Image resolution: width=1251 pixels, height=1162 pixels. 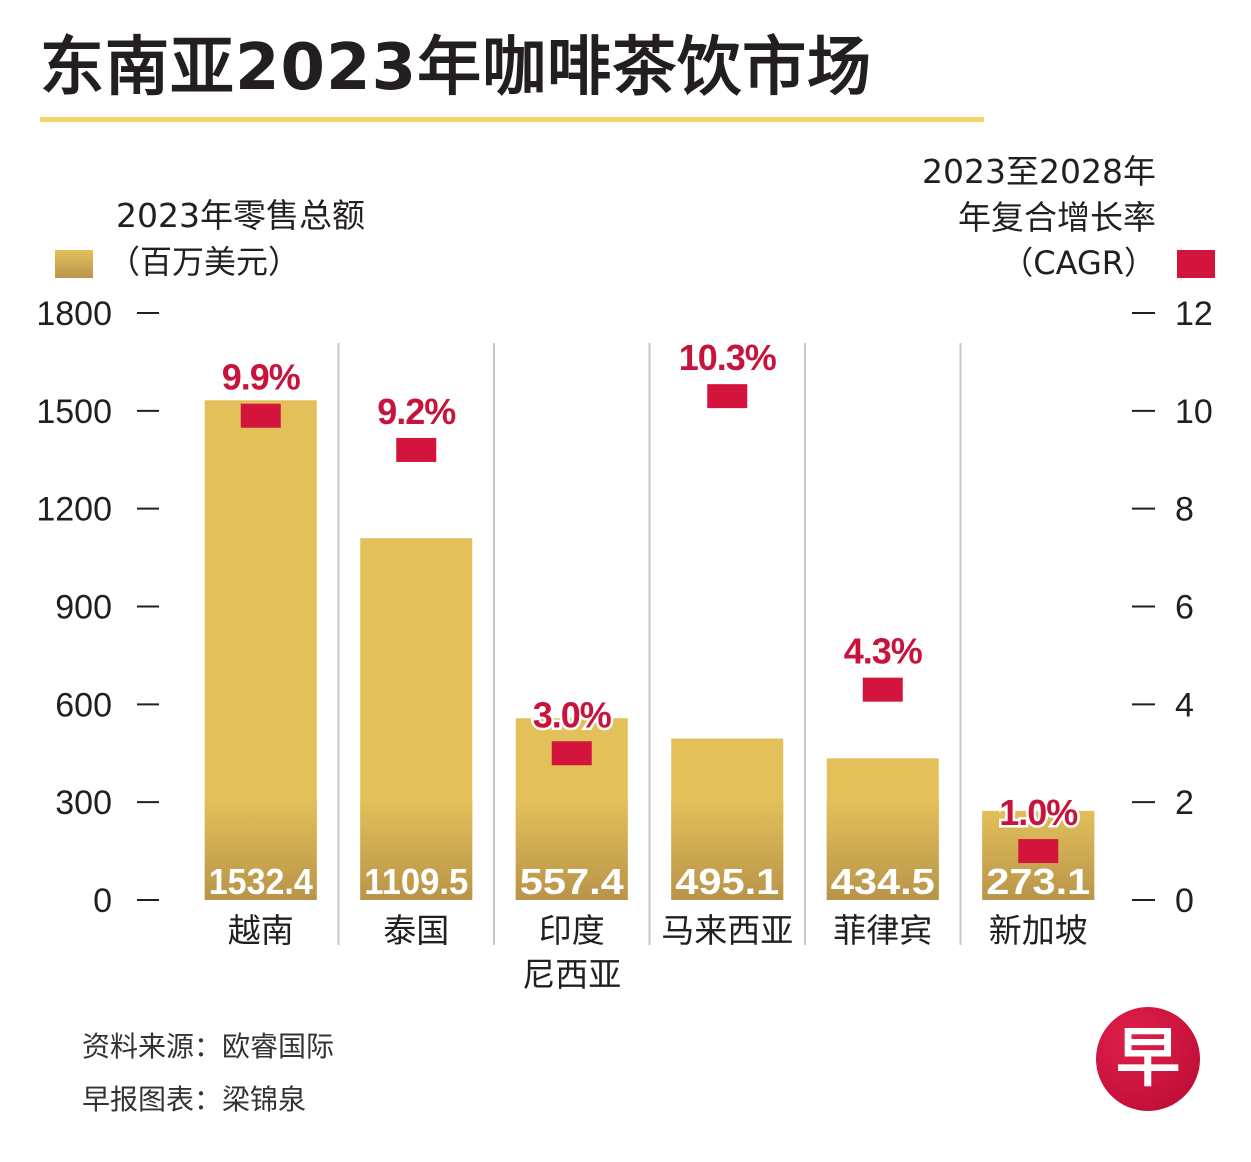 I want to click on bar-group: 9.2% 1109.5, so click(x=416, y=645).